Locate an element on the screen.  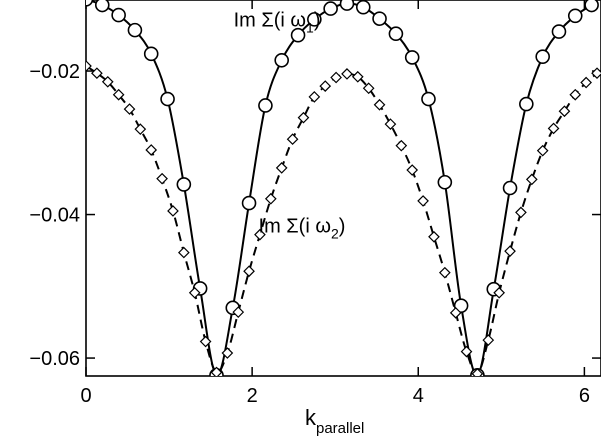
x-axis-label: kparallel is located at coordinates (334, 421).